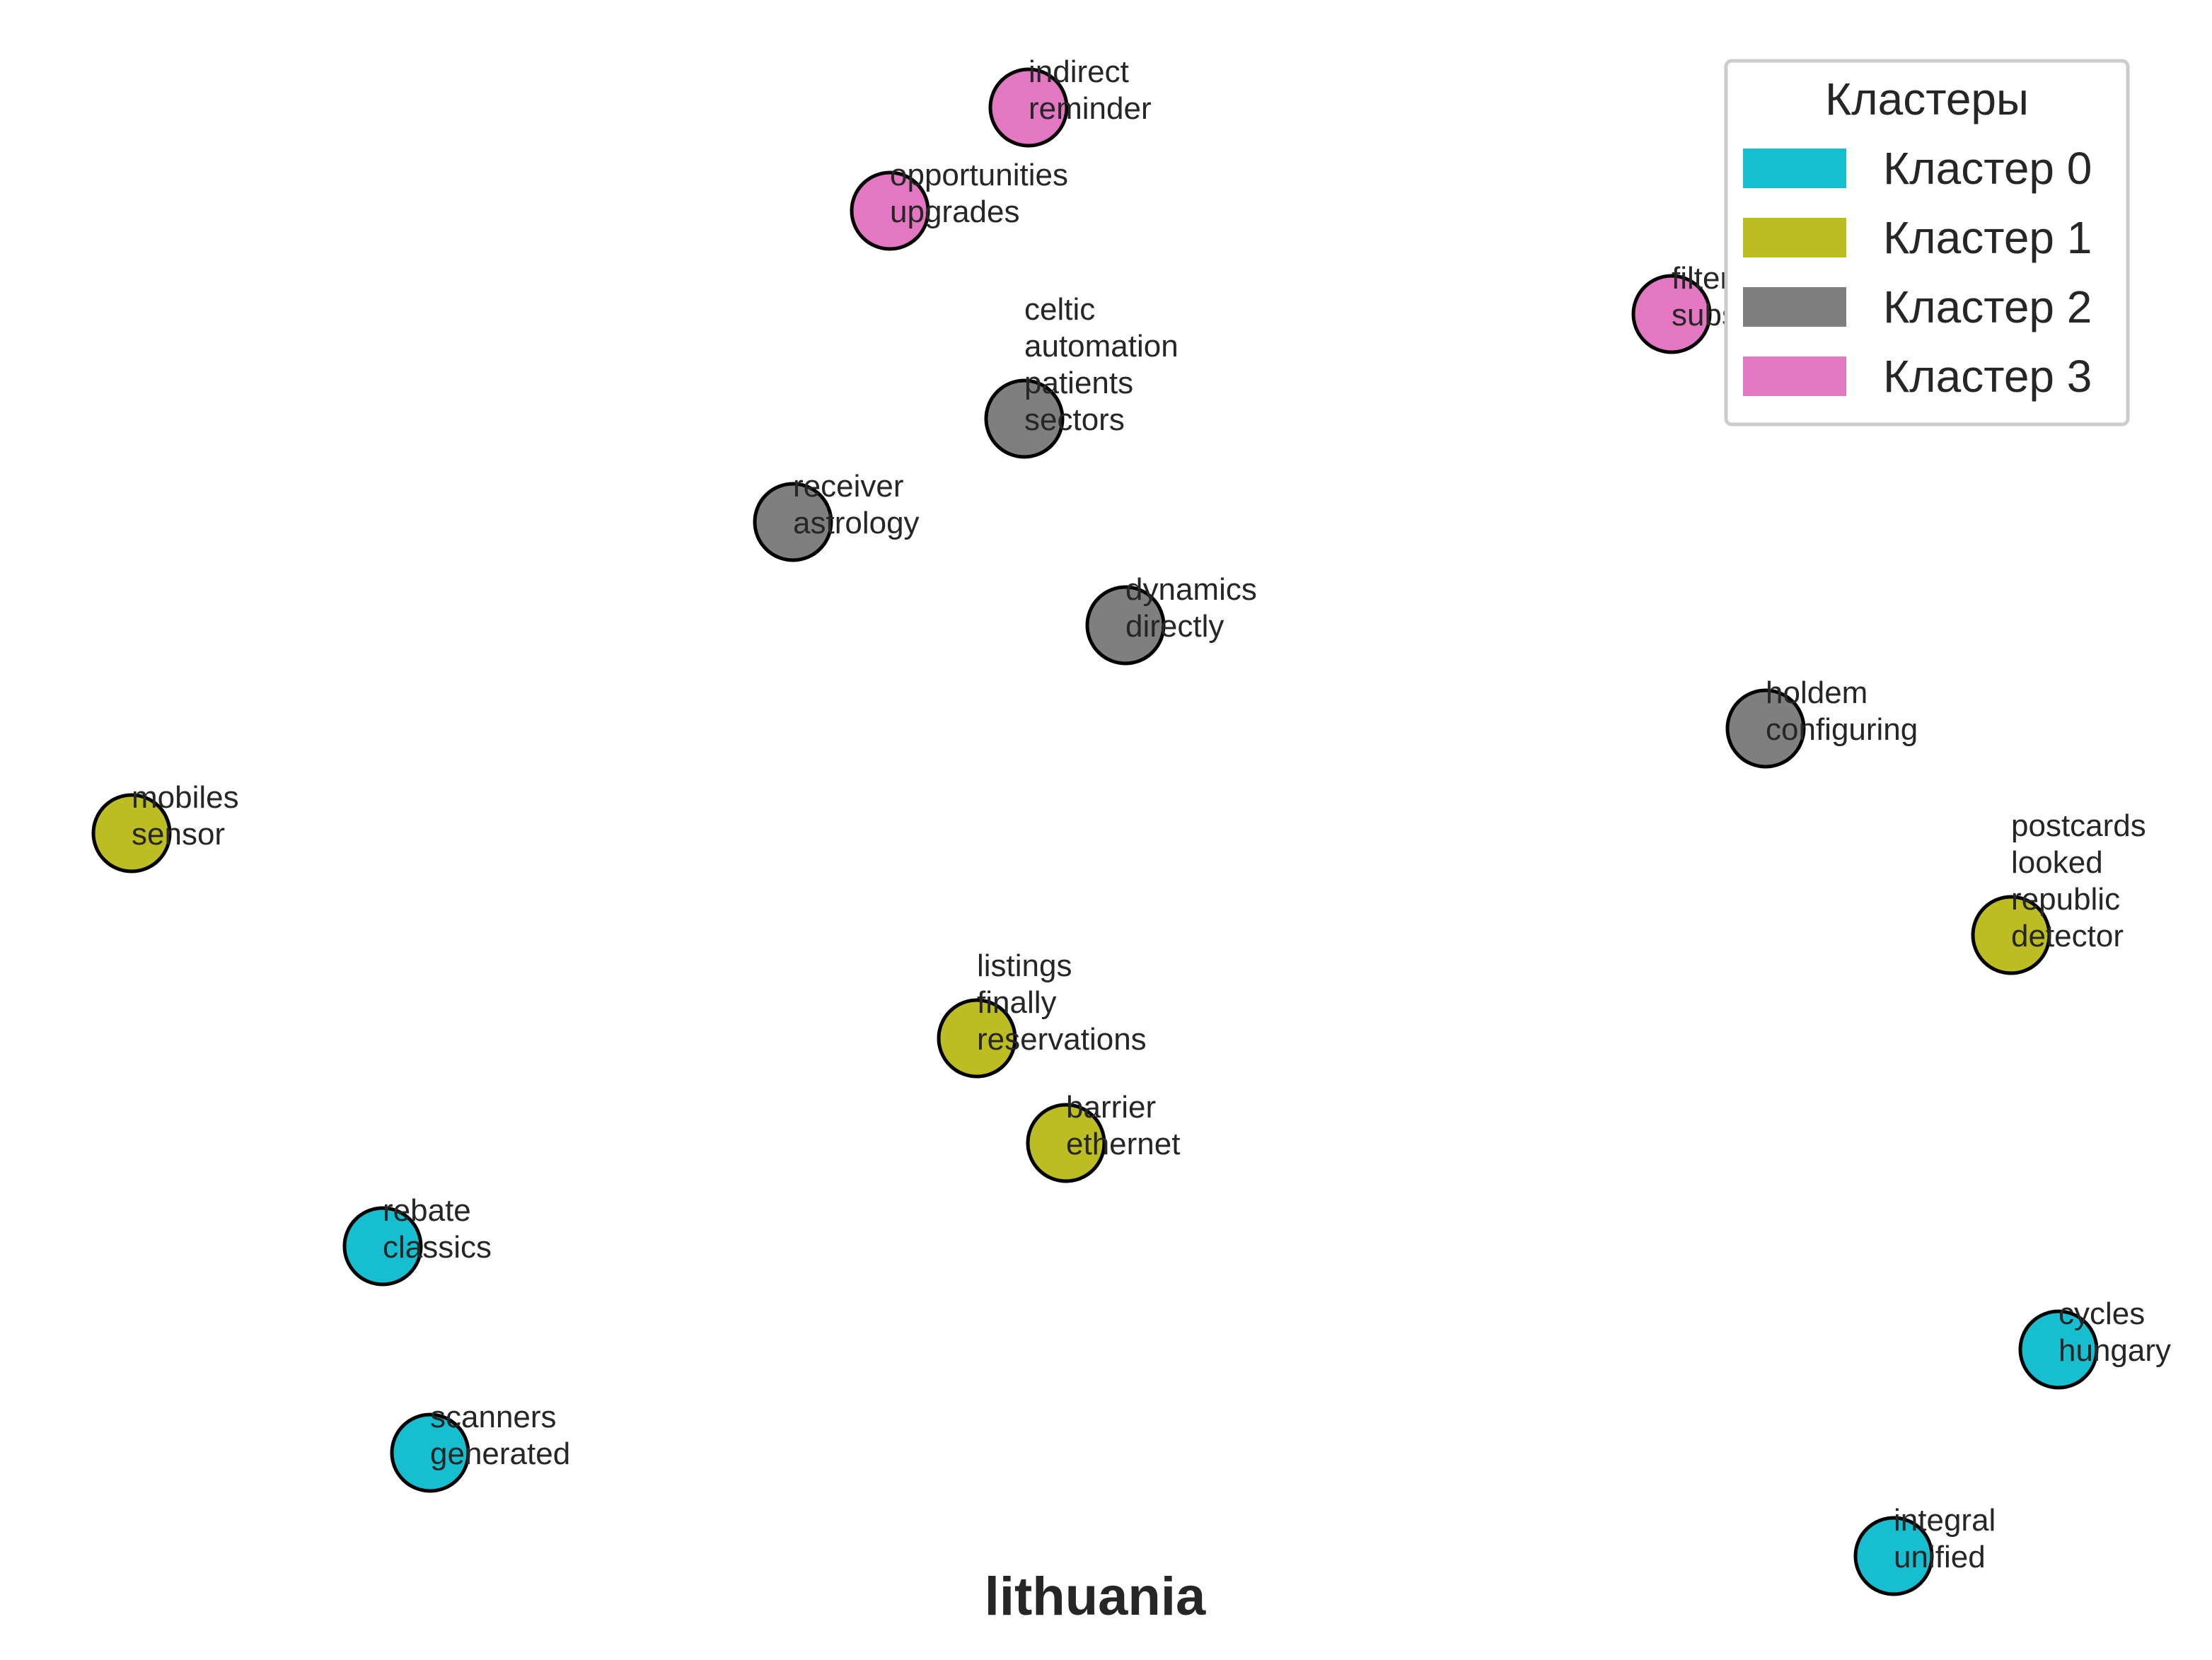 This screenshot has width=2212, height=1660. I want to click on point-label-line: dynamics, so click(1191, 589).